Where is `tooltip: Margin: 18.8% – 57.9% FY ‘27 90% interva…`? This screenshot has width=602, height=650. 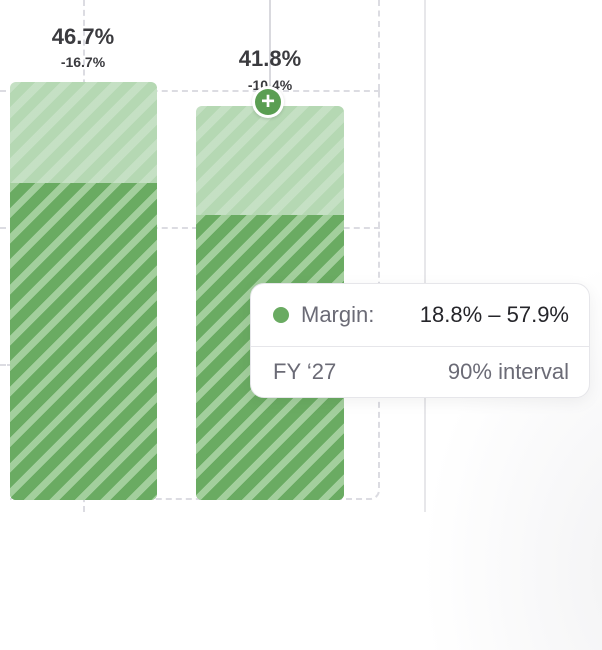
tooltip: Margin: 18.8% – 57.9% FY ‘27 90% interva… is located at coordinates (420, 340).